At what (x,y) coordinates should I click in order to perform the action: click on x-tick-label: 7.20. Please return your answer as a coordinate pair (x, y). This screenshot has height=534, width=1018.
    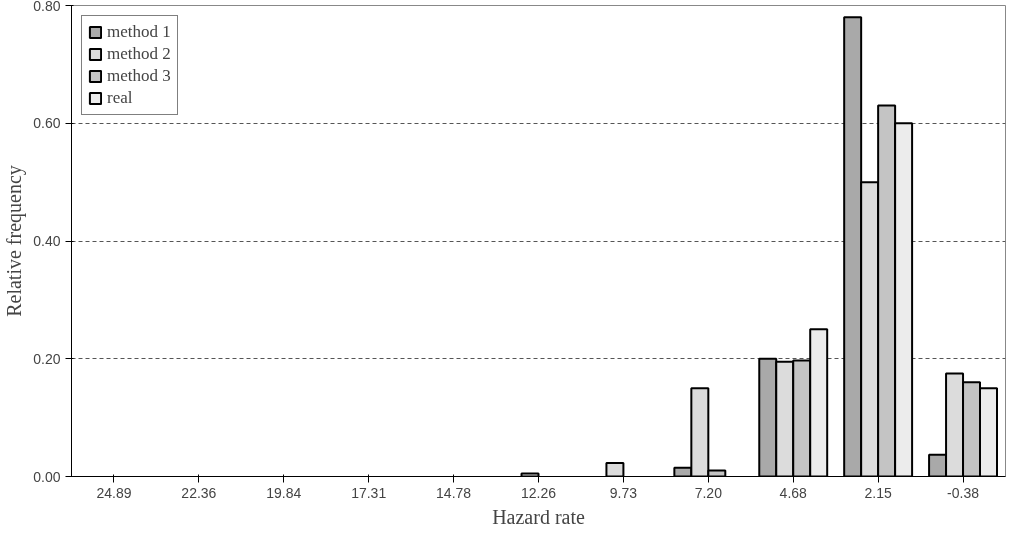
    Looking at the image, I should click on (708, 492).